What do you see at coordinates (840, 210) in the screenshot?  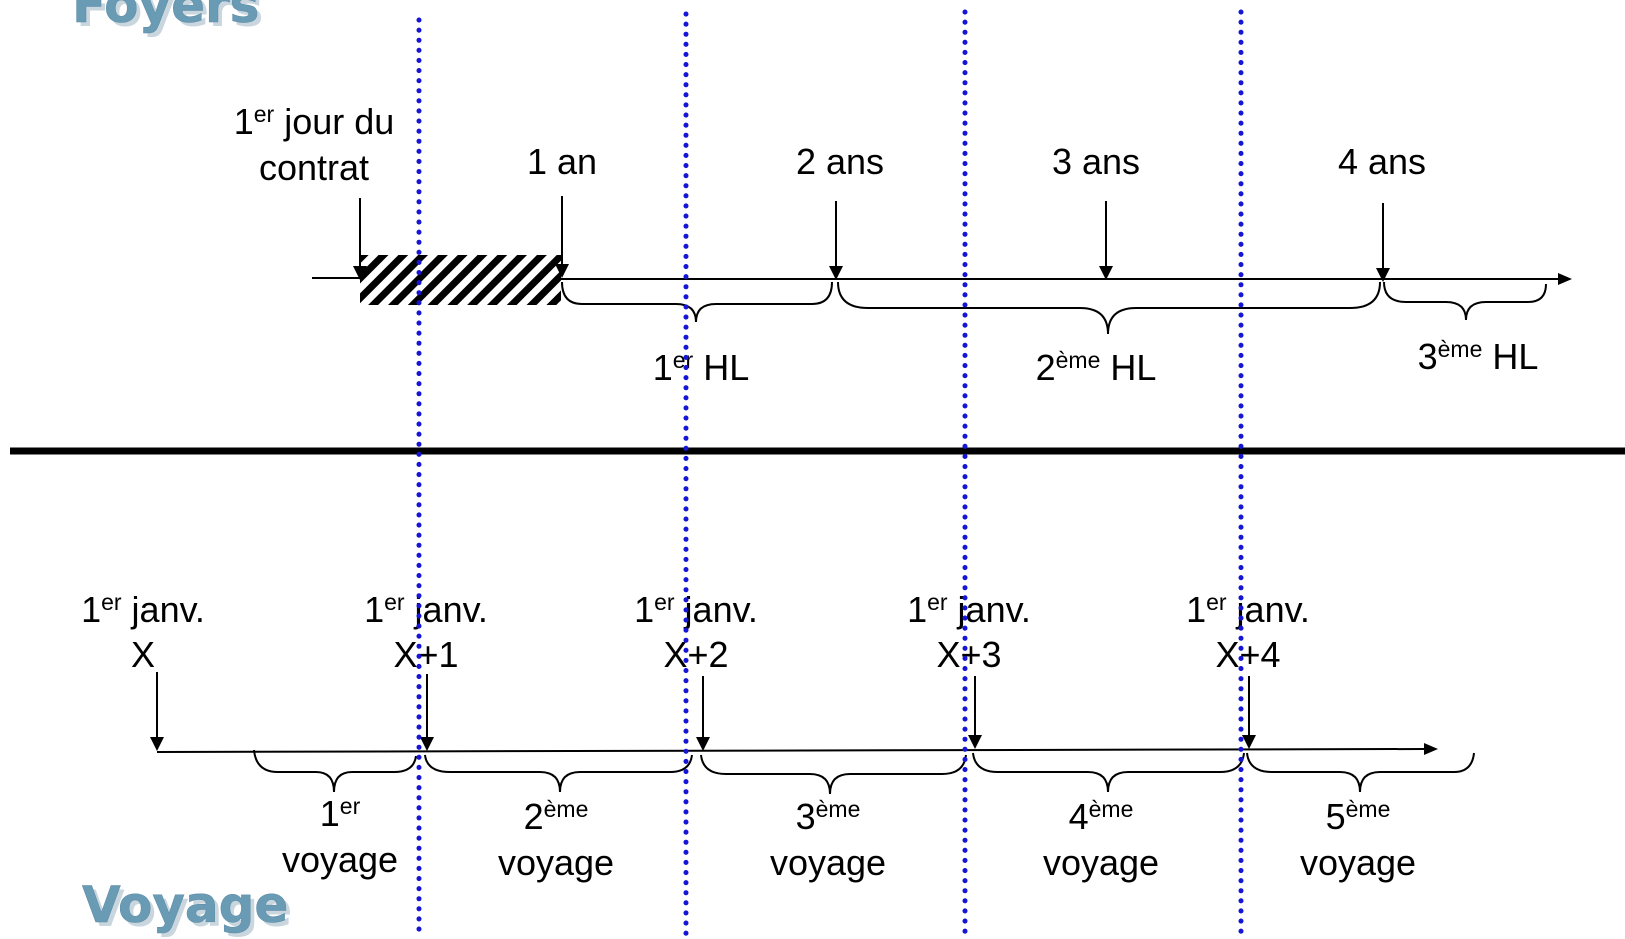 I see `year-marker-2: 2 ans` at bounding box center [840, 210].